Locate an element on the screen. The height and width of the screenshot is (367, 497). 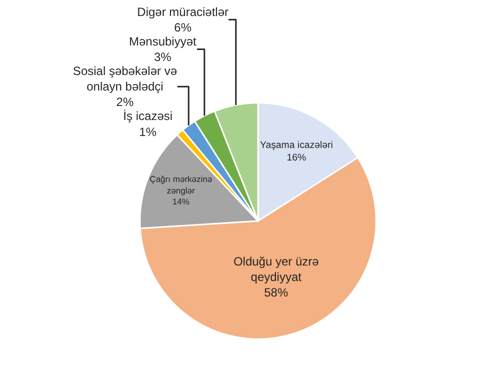
slice-label: Yaşama icazələri is located at coordinates (296, 146).